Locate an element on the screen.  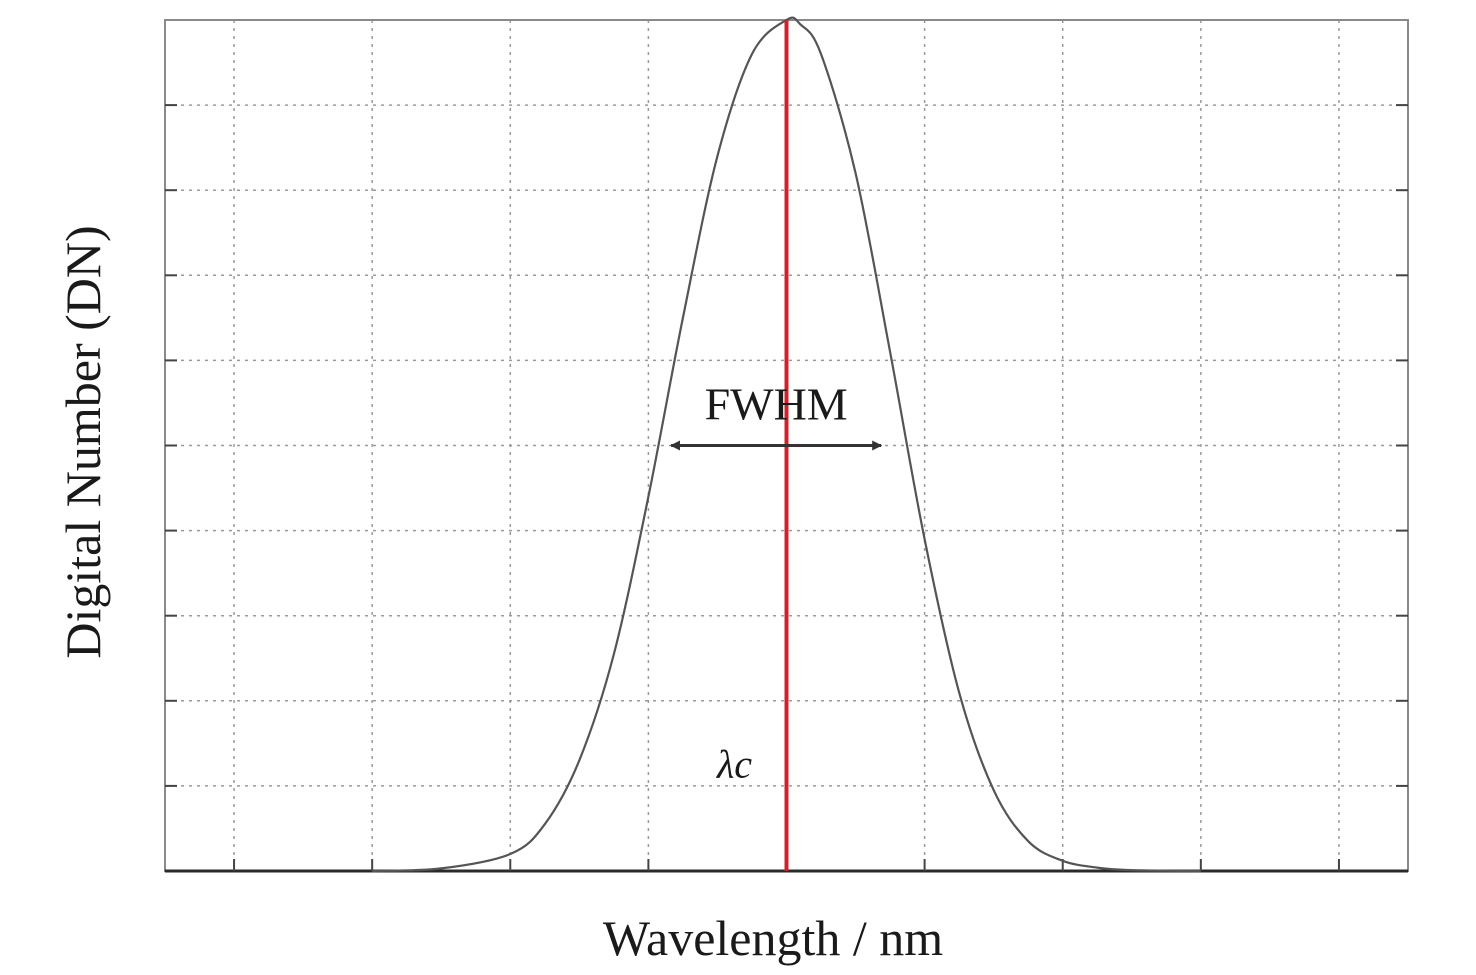
fwhm-label: FWHM is located at coordinates (776, 404).